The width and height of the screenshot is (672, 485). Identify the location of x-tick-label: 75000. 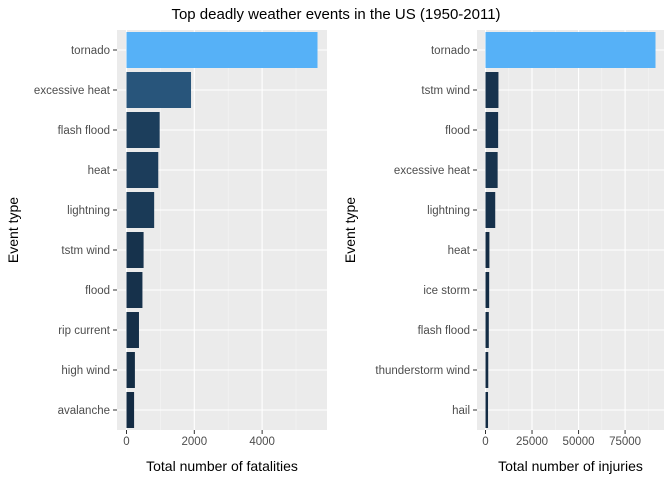
(625, 442).